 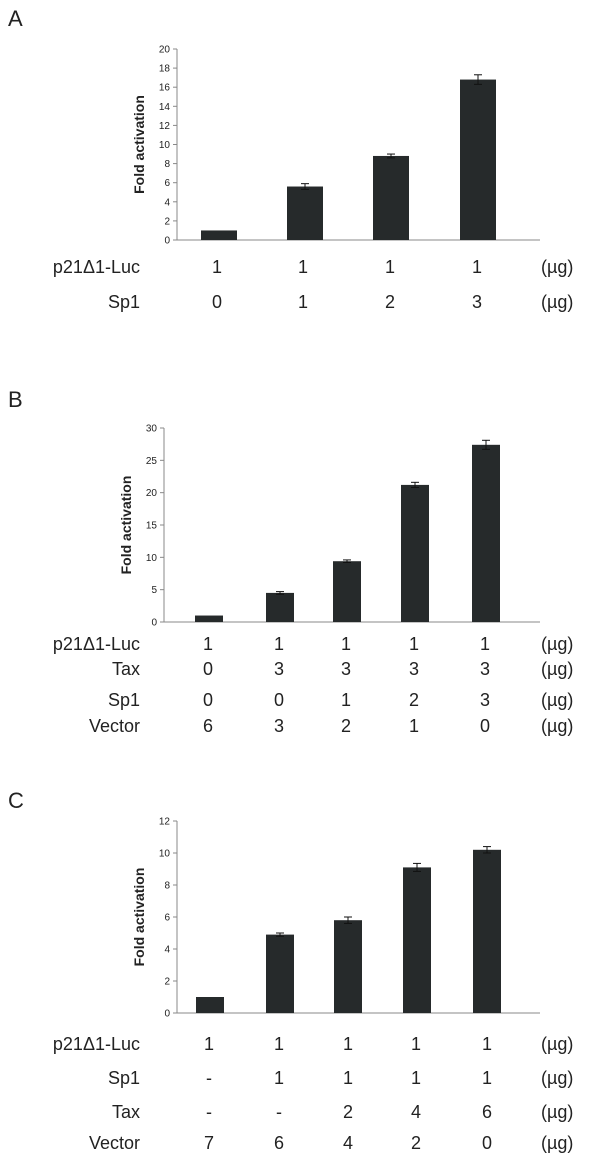 What do you see at coordinates (167, 202) in the screenshot?
I see `y-tick-label: 4` at bounding box center [167, 202].